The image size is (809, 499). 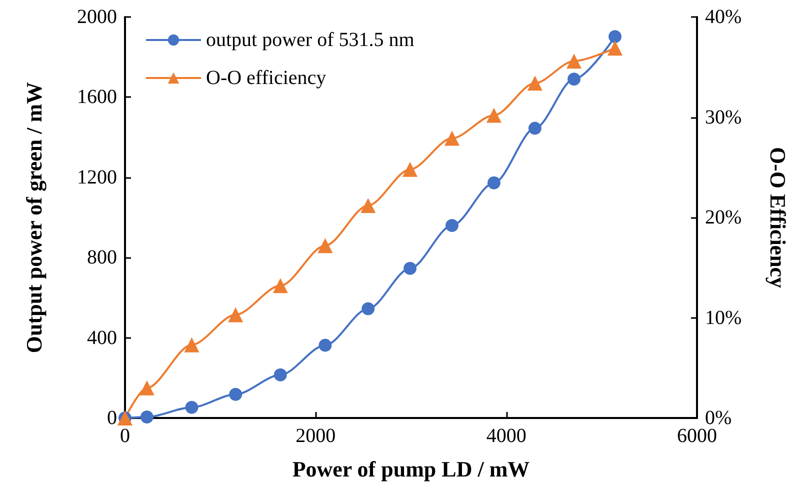 What do you see at coordinates (506, 436) in the screenshot?
I see `x-tick-label: 4000` at bounding box center [506, 436].